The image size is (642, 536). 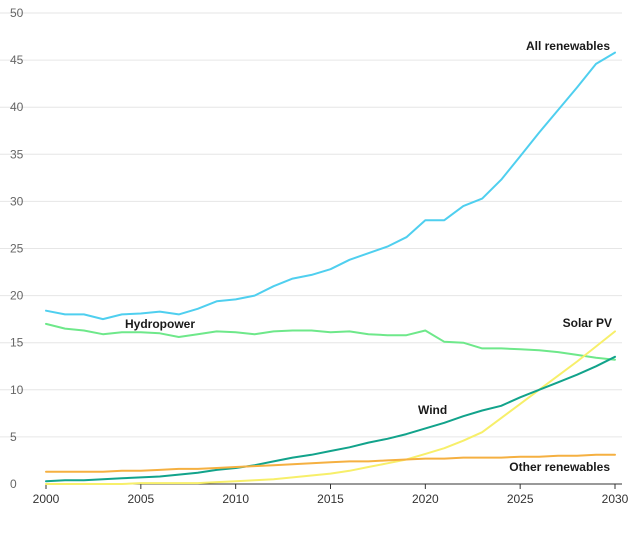 What do you see at coordinates (432, 410) in the screenshot?
I see `label-wind: Wind` at bounding box center [432, 410].